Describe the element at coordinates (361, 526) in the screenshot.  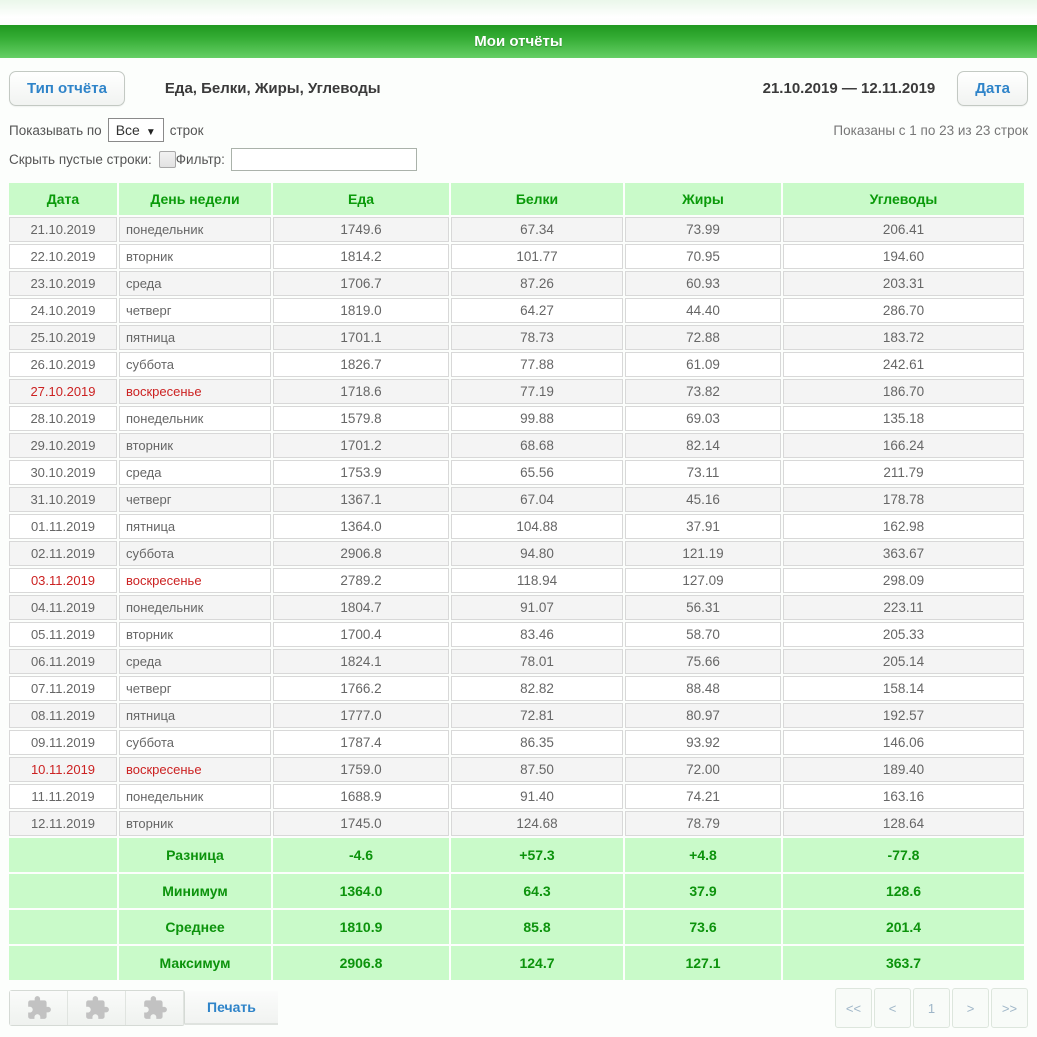
I see `cell-food: 1364.0` at that location.